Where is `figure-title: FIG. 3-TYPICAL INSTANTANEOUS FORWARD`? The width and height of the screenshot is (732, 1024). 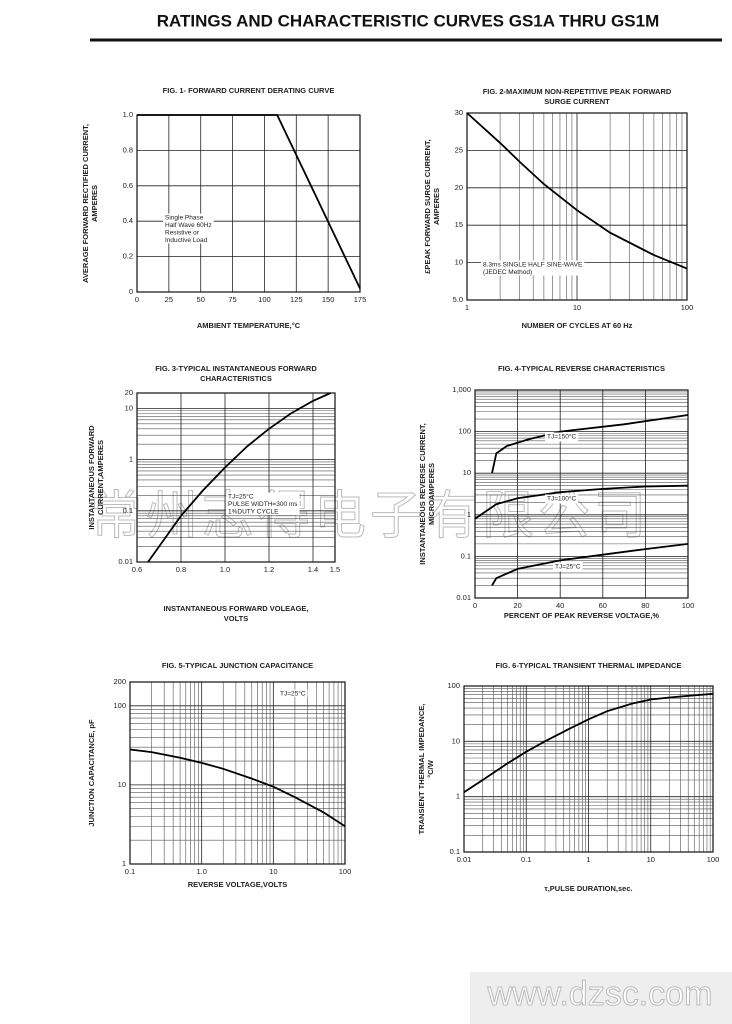
figure-title: FIG. 3-TYPICAL INSTANTANEOUS FORWARD is located at coordinates (236, 368).